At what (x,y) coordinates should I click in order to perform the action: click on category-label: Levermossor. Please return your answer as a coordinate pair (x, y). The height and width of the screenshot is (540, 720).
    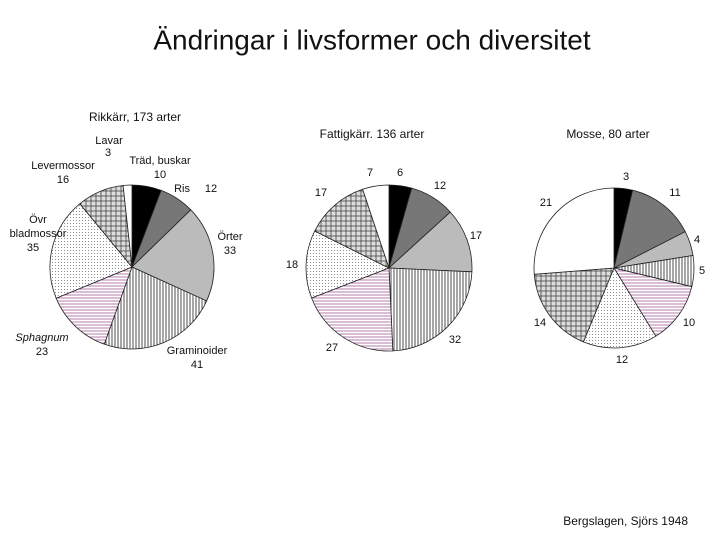
    Looking at the image, I should click on (63, 166).